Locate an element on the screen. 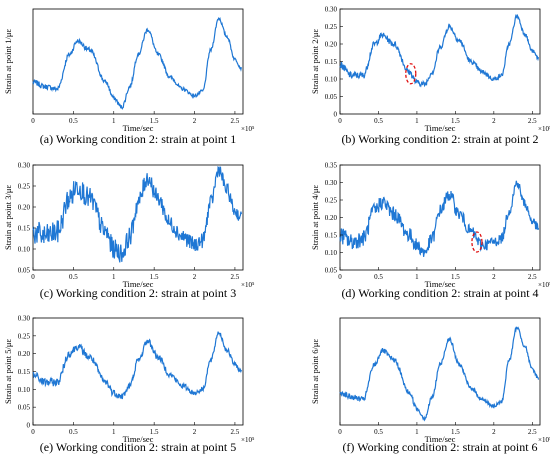  y-axis-label: Strain at point 6/με is located at coordinates (315, 371).